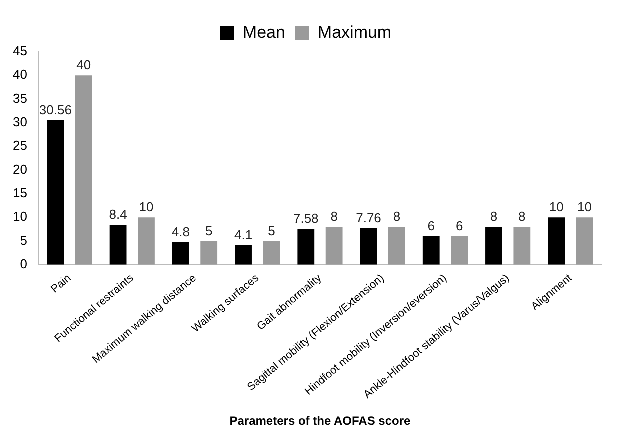  What do you see at coordinates (306, 218) in the screenshot?
I see `data-label: 7.58` at bounding box center [306, 218].